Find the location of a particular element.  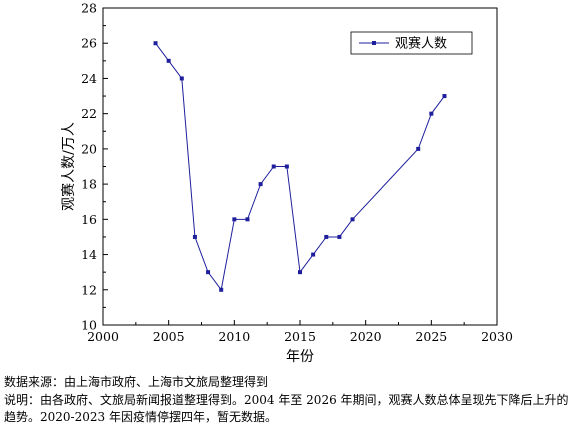

legend-entry: 观赛人数 is located at coordinates (421, 44).